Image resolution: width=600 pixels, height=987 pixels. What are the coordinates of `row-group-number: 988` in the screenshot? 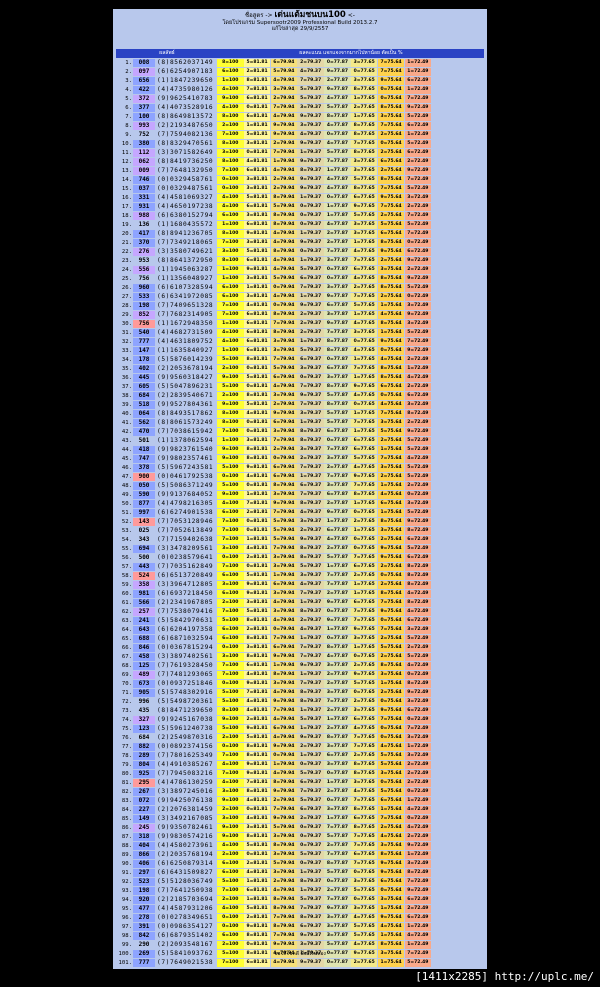 It's located at (144, 215).